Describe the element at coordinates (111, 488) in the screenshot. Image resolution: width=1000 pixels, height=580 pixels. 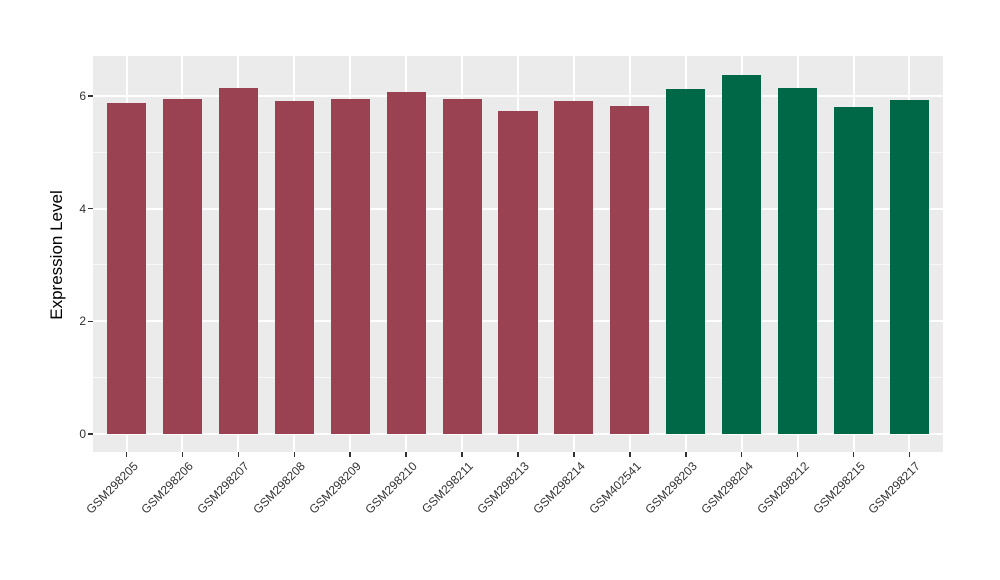
I see `x-tick-label: GSM298205` at that location.